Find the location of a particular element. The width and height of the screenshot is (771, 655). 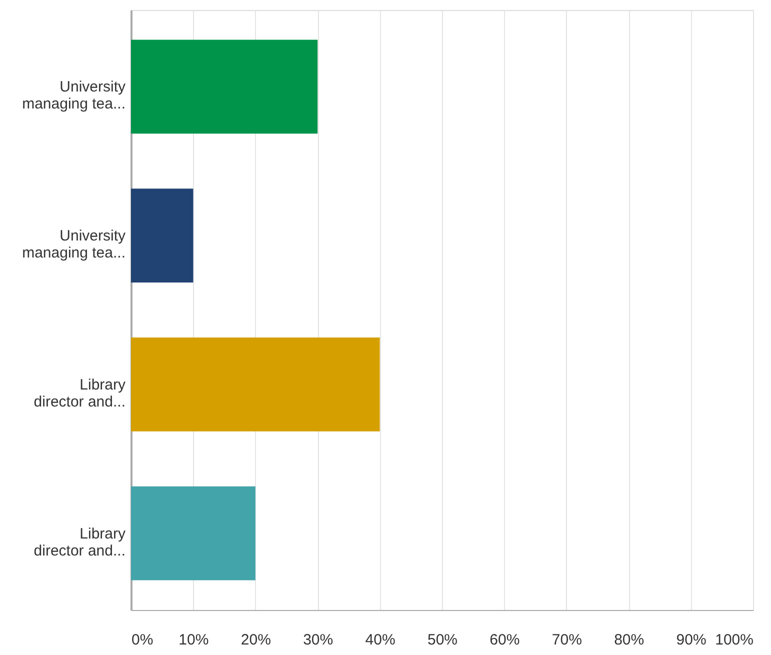

x-tick-label: 100% is located at coordinates (734, 640).